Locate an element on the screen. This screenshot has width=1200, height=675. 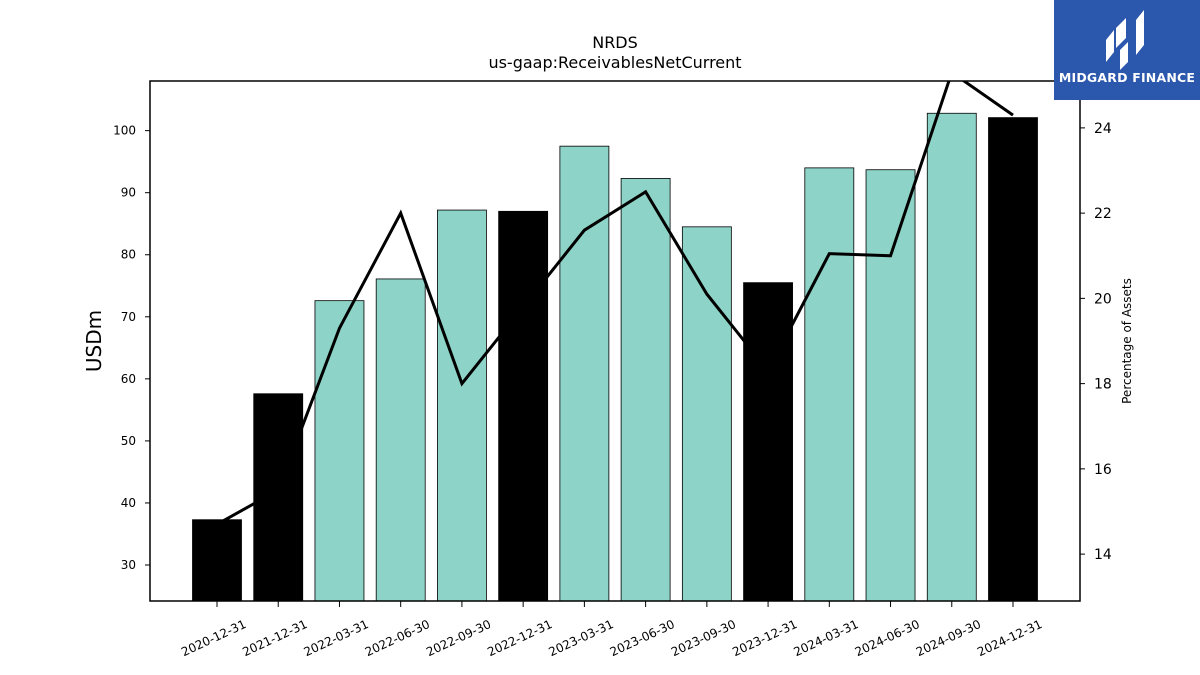
x-tick-label-2021-12-31: 2021-12-31 is located at coordinates (274, 638).